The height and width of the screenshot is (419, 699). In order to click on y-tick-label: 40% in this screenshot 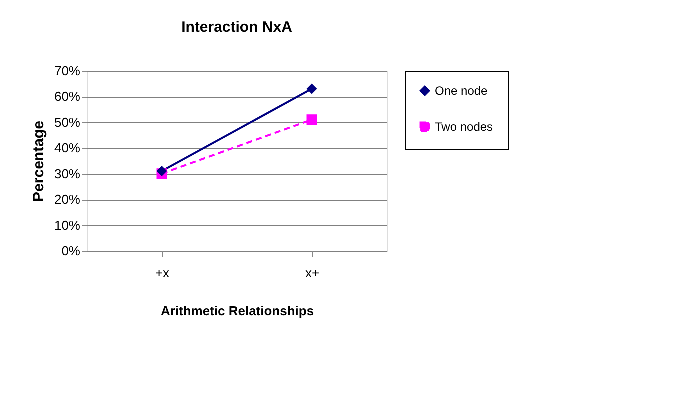, I will do `click(67, 148)`.